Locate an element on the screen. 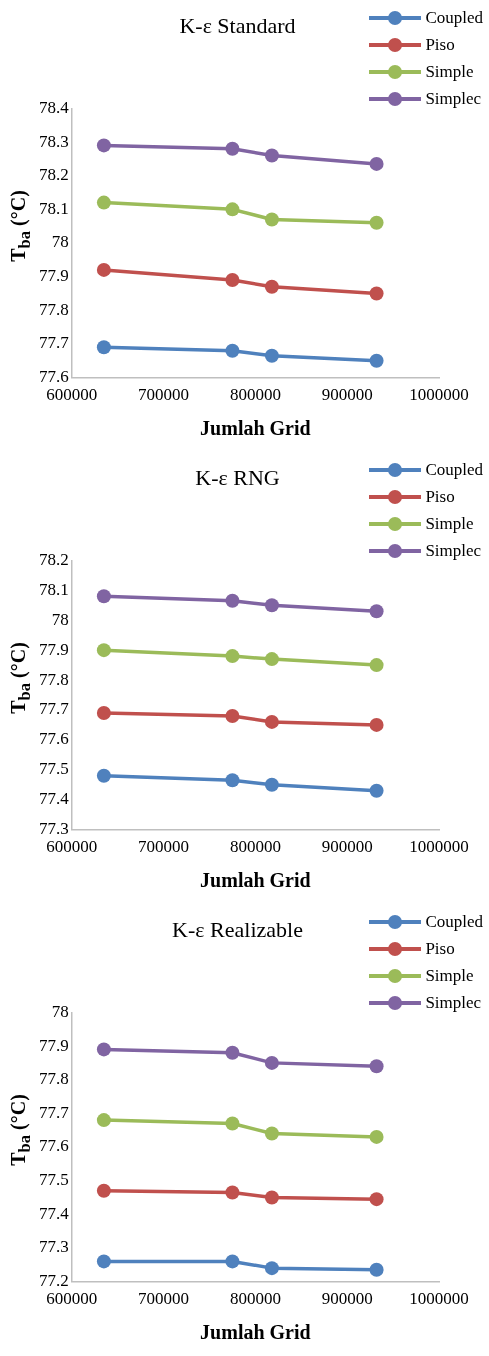  y-tick-label: 78.3 is located at coordinates (54, 141).